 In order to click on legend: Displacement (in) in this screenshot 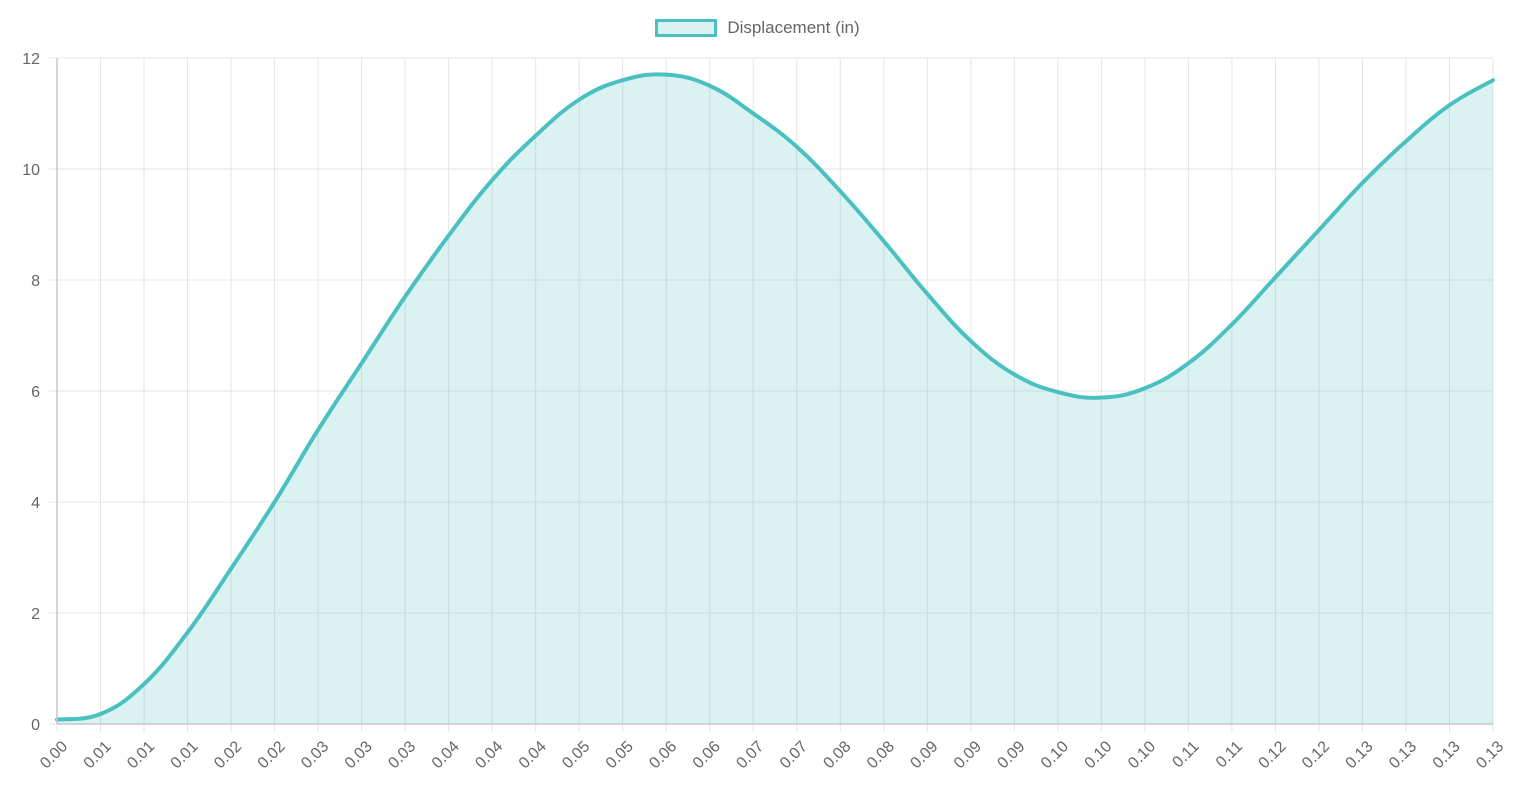, I will do `click(757, 28)`.